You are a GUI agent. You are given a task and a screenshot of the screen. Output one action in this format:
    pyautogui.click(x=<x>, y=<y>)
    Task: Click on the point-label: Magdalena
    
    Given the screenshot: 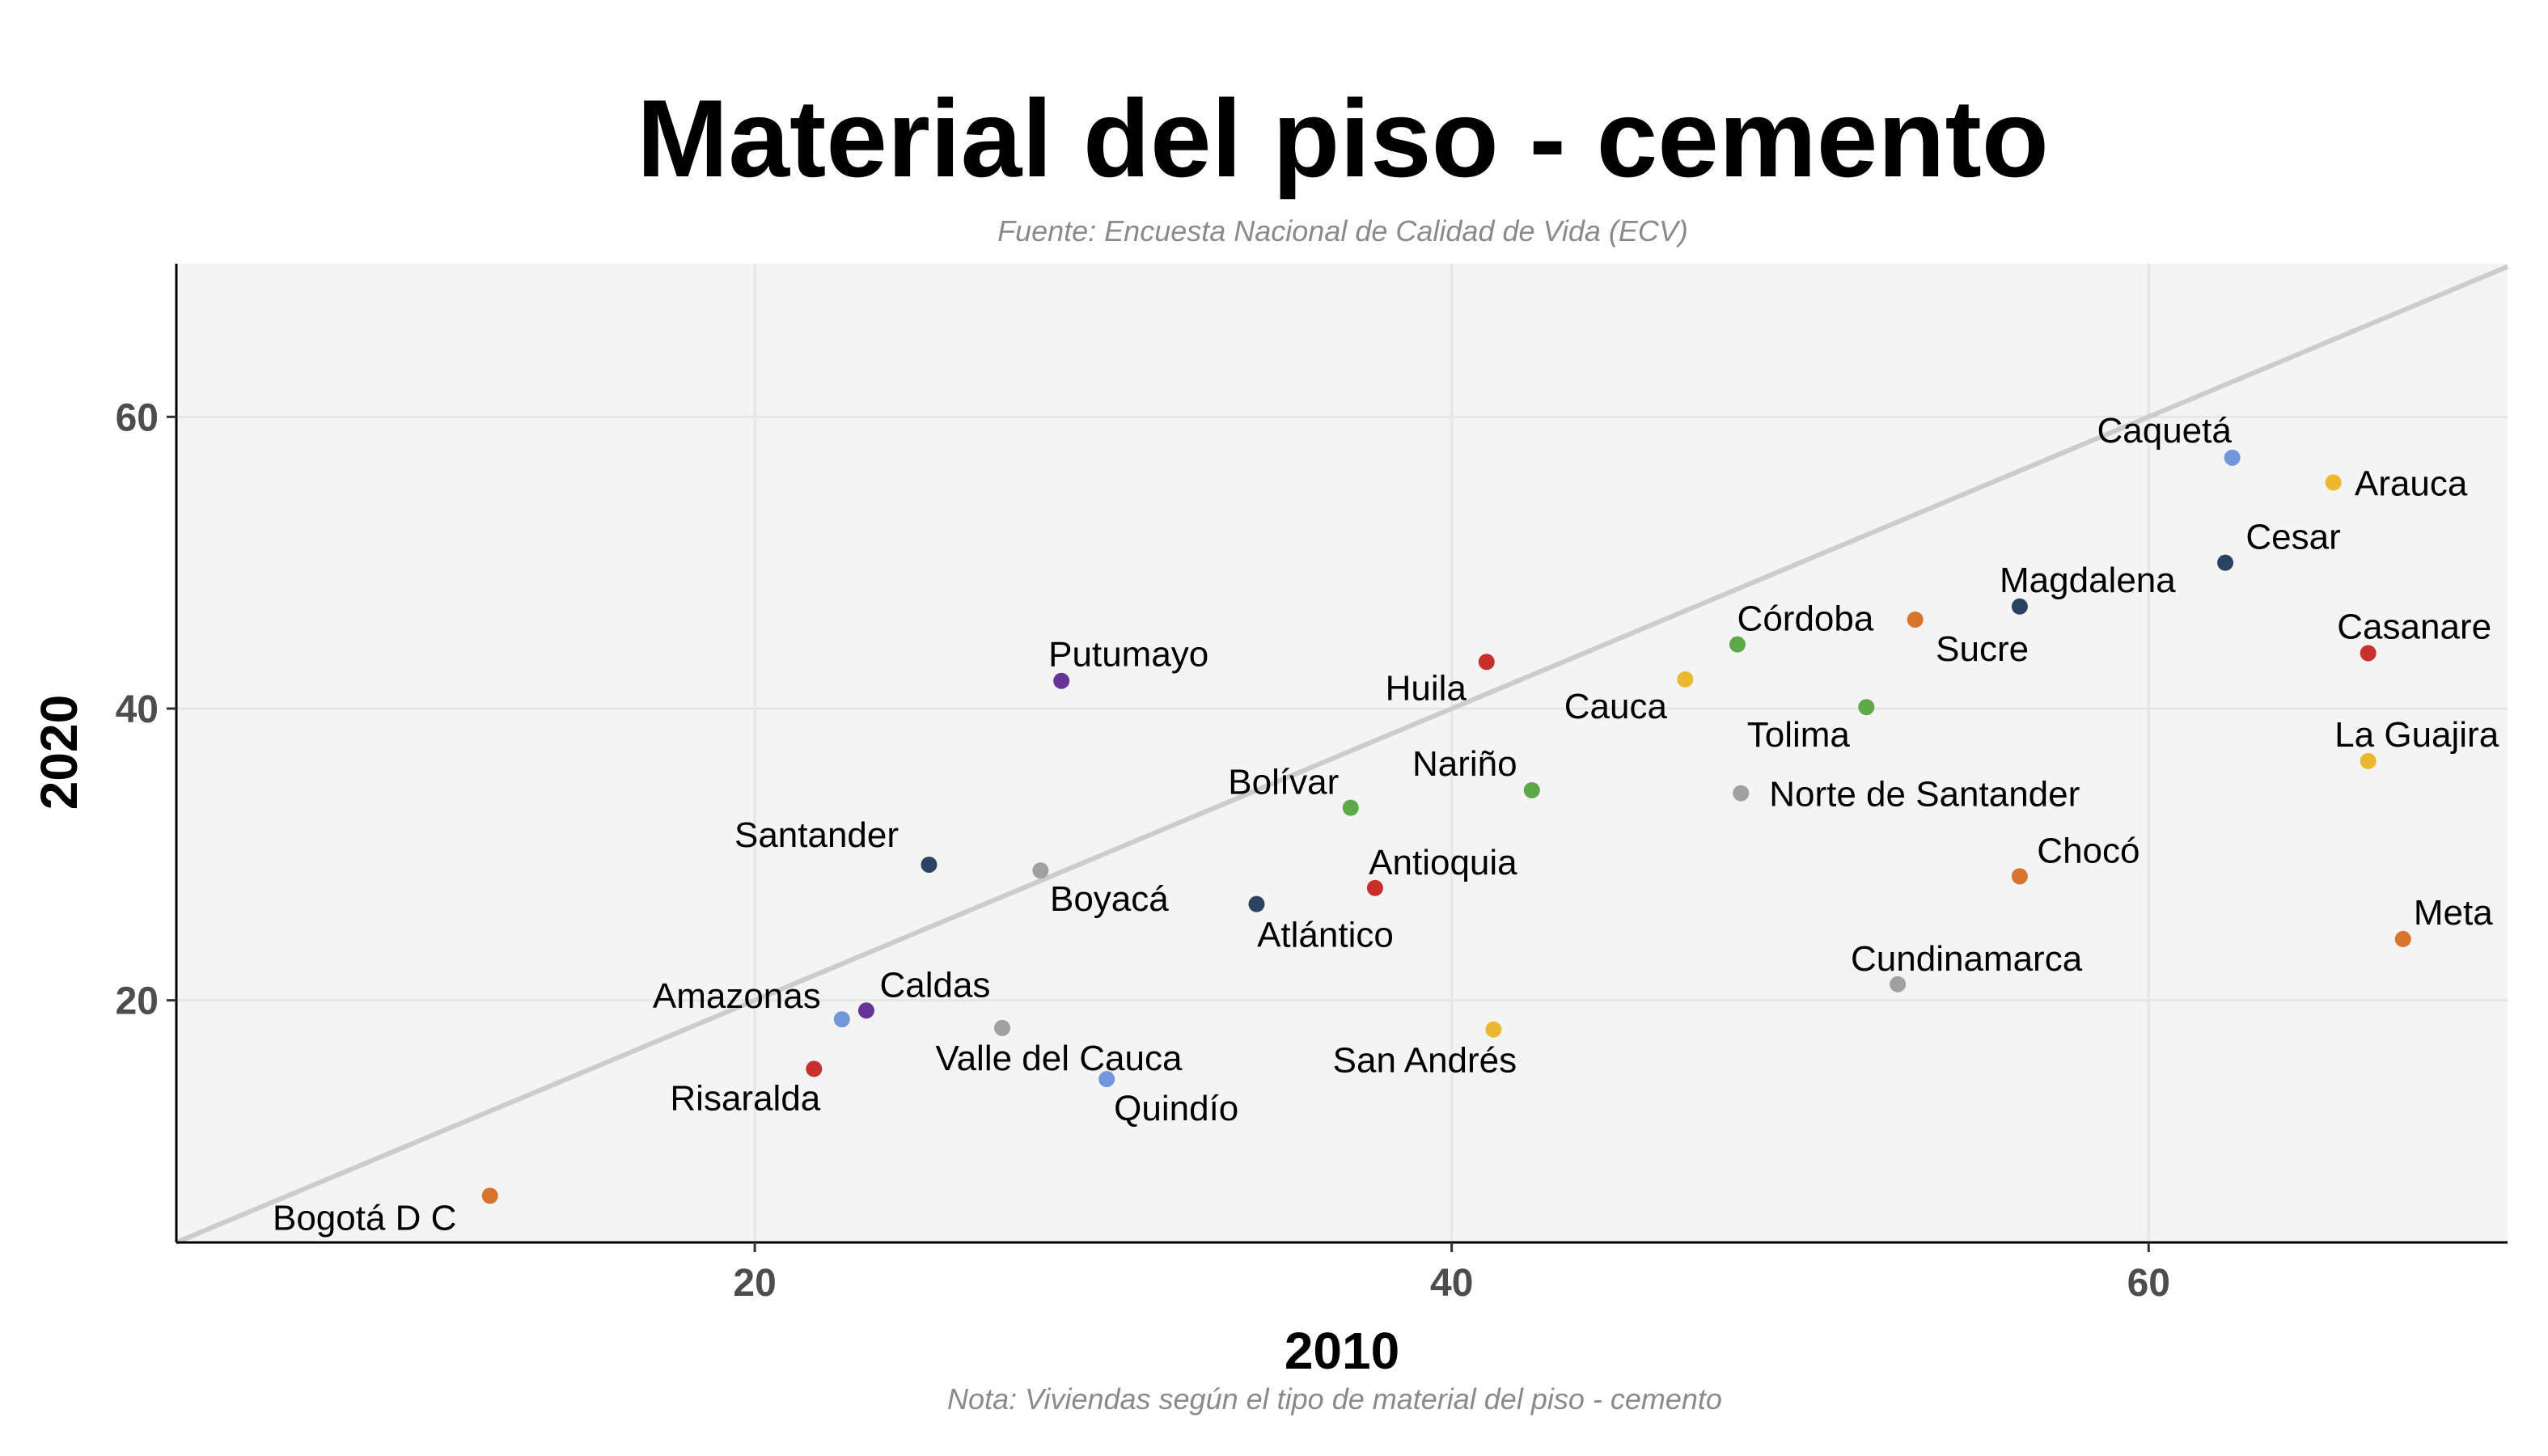 What is the action you would take?
    pyautogui.click(x=2088, y=580)
    